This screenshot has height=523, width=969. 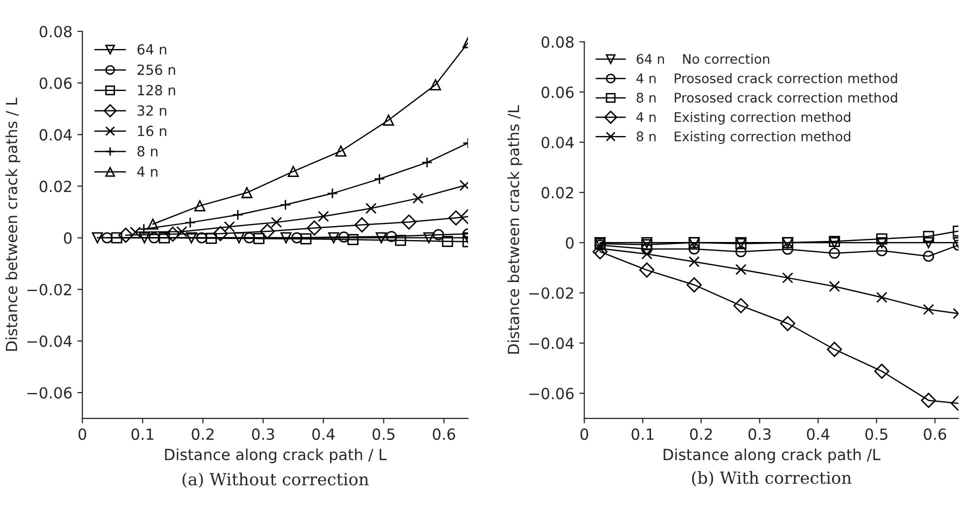 What do you see at coordinates (743, 137) in the screenshot?
I see `legend-label: 8 n Existing correction method` at bounding box center [743, 137].